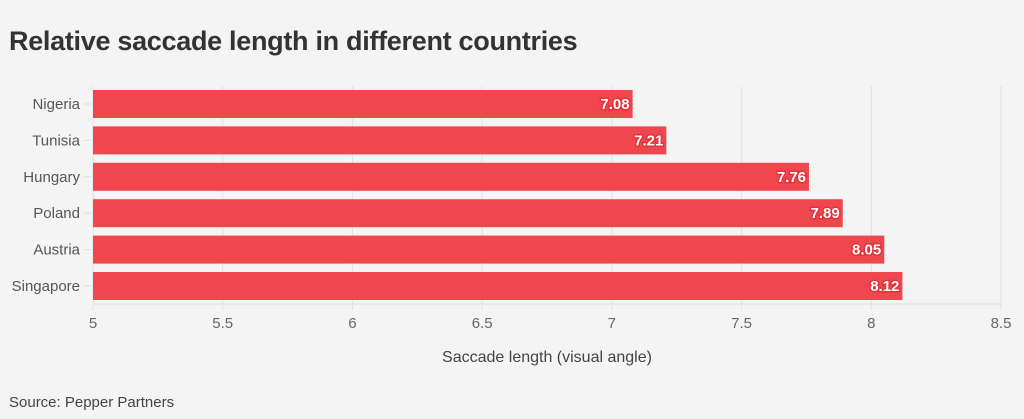  What do you see at coordinates (46, 286) in the screenshot?
I see `category-label: Singapore` at bounding box center [46, 286].